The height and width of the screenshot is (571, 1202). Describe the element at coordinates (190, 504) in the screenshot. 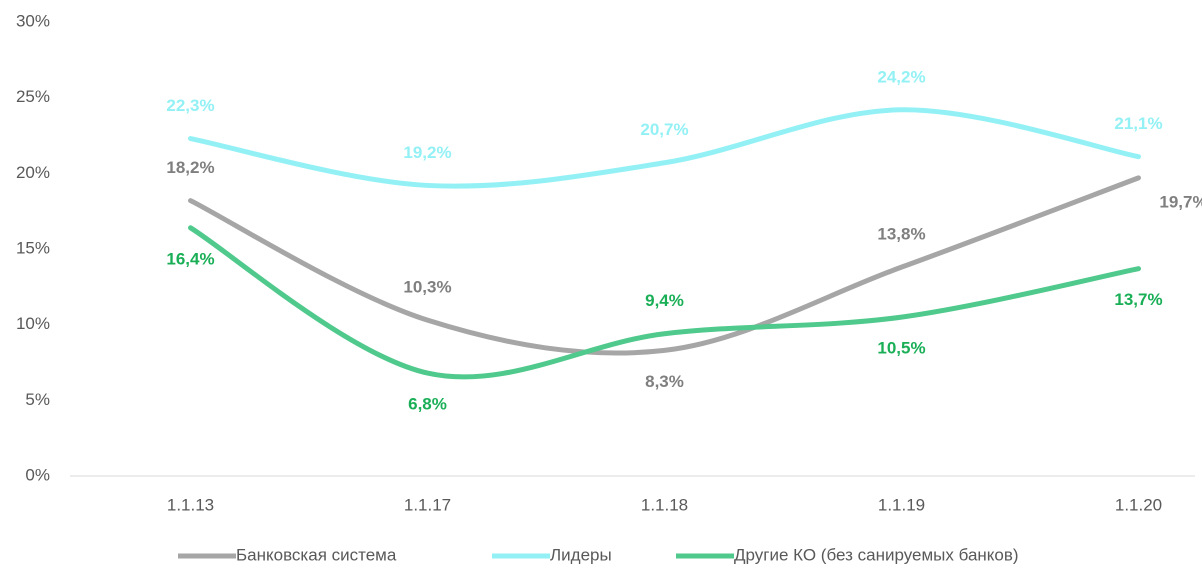

I see `x-tick-label: 1.1.13` at that location.